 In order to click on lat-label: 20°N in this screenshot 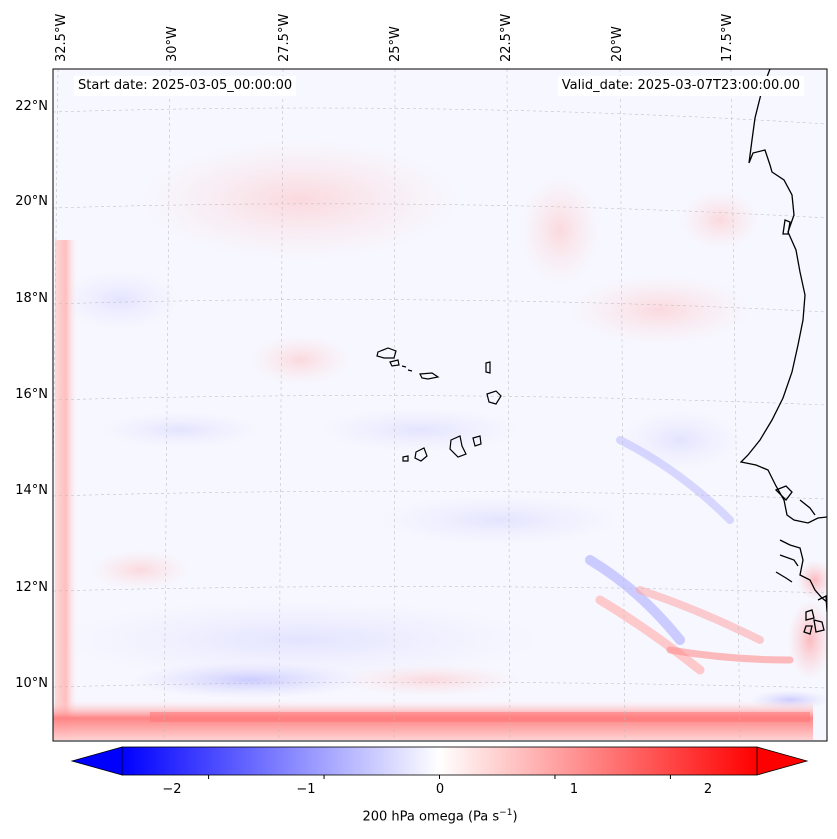, I will do `click(31, 201)`.